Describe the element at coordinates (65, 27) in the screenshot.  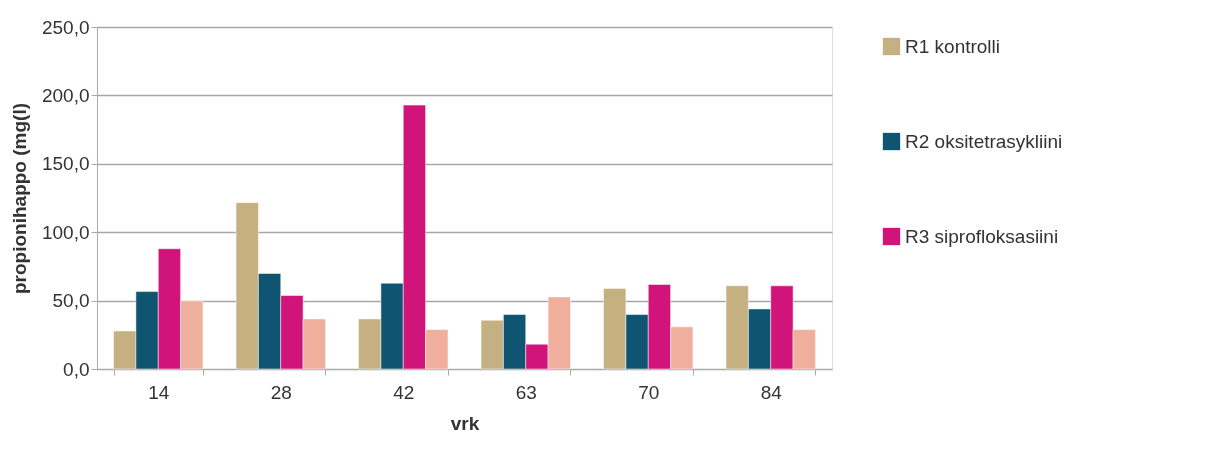
I see `y-tick-label: 250,0` at that location.